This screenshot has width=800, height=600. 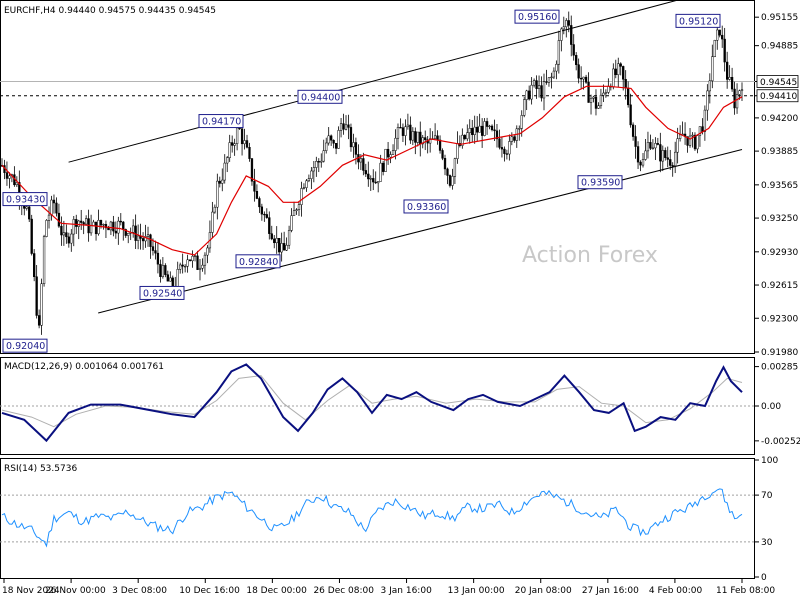 I want to click on rsi-y-tick-label: 70, so click(x=767, y=496).